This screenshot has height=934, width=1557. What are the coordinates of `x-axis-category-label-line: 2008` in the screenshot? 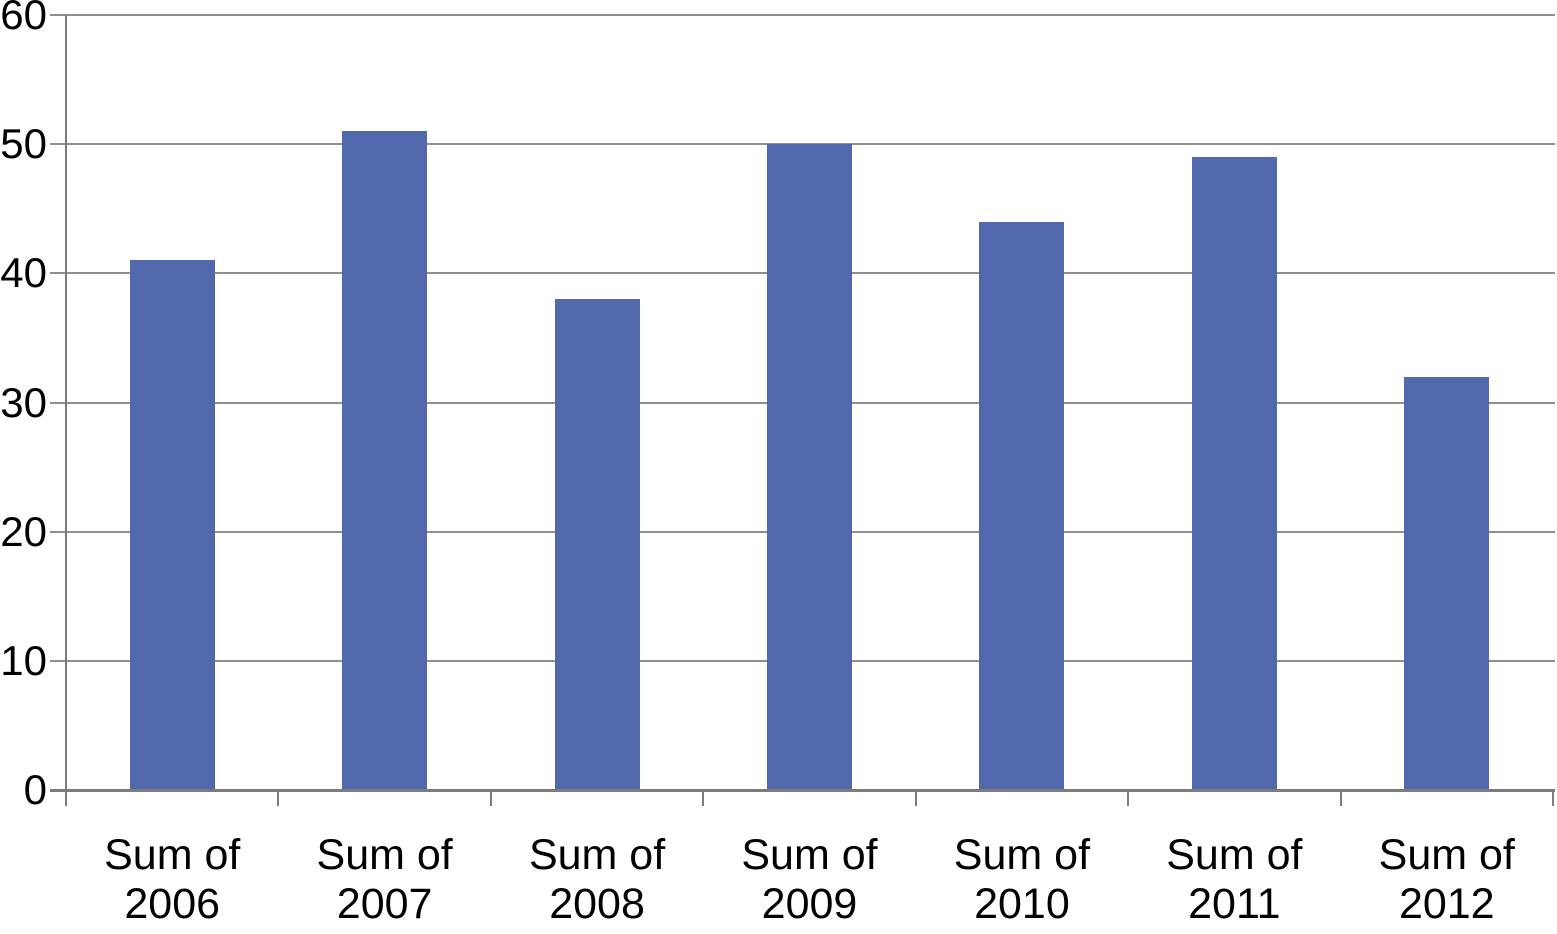 It's located at (597, 904).